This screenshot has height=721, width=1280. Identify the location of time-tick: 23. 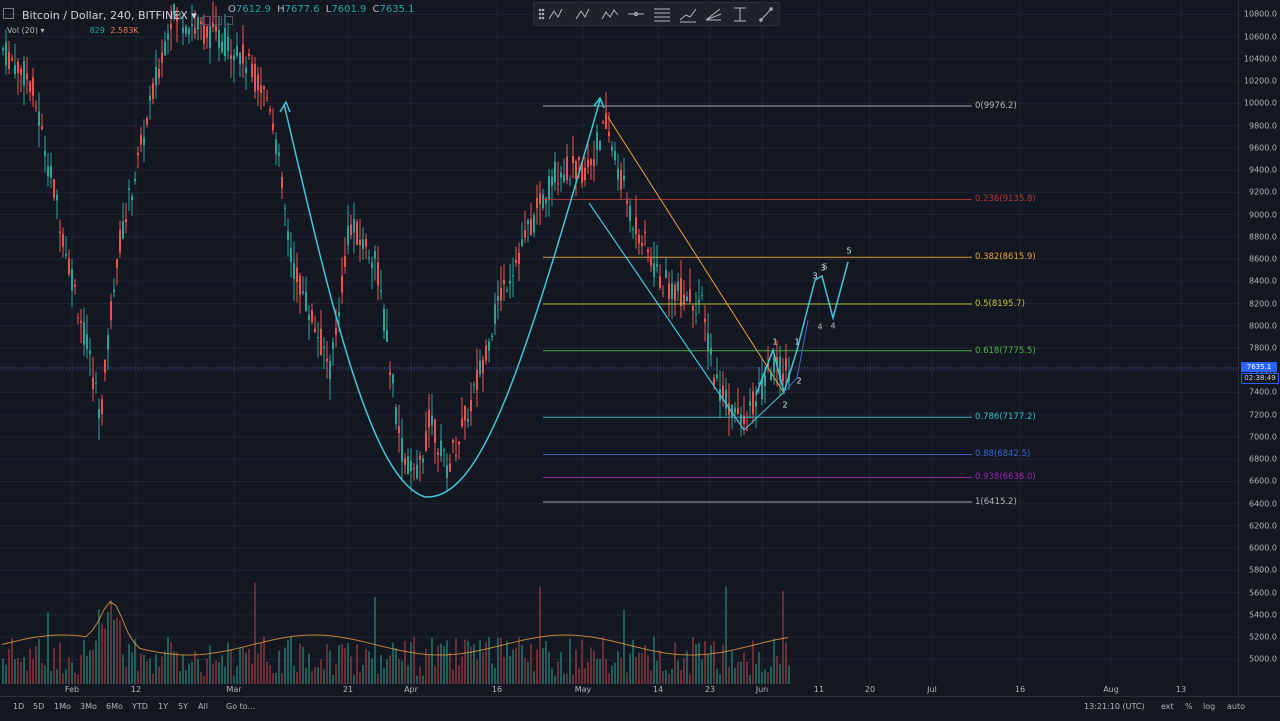
(710, 689).